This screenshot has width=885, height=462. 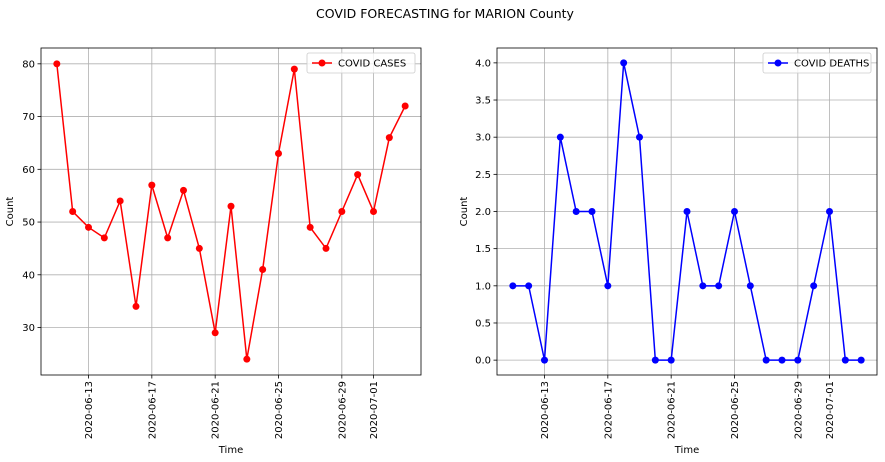 I want to click on y-tick-label: 2.0, so click(x=483, y=212).